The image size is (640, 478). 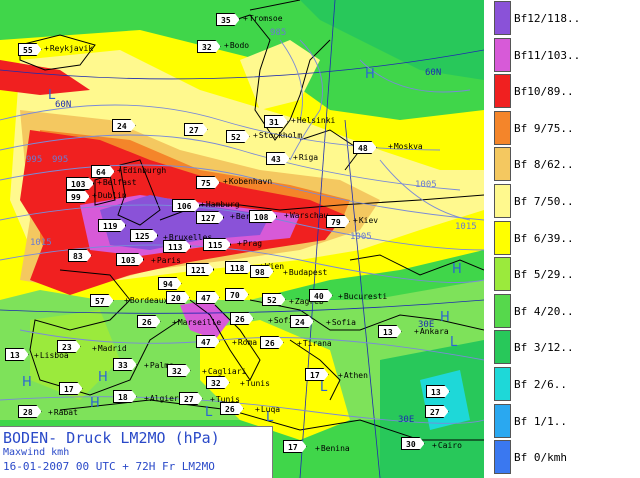 I want to click on city-label: Riga, so click(x=305, y=157).